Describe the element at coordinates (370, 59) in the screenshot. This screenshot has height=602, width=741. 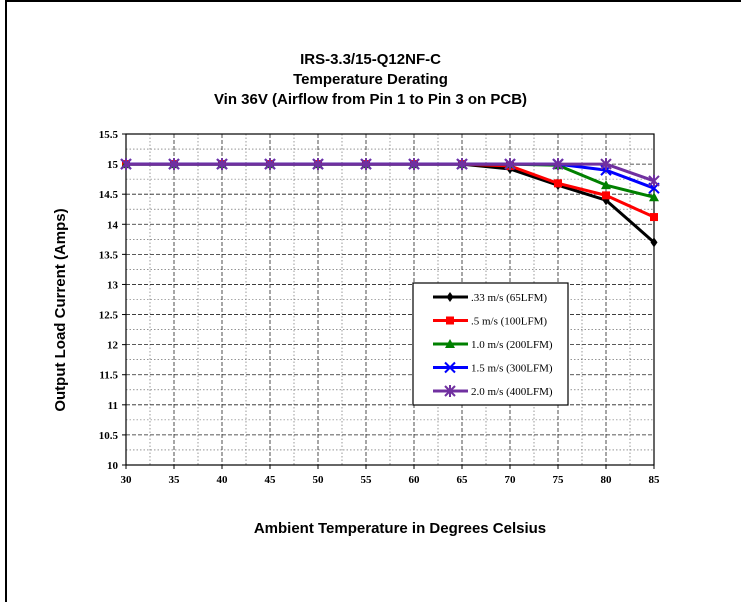
I see `chart-title: IRS-3.3/15-Q12NF-C` at that location.